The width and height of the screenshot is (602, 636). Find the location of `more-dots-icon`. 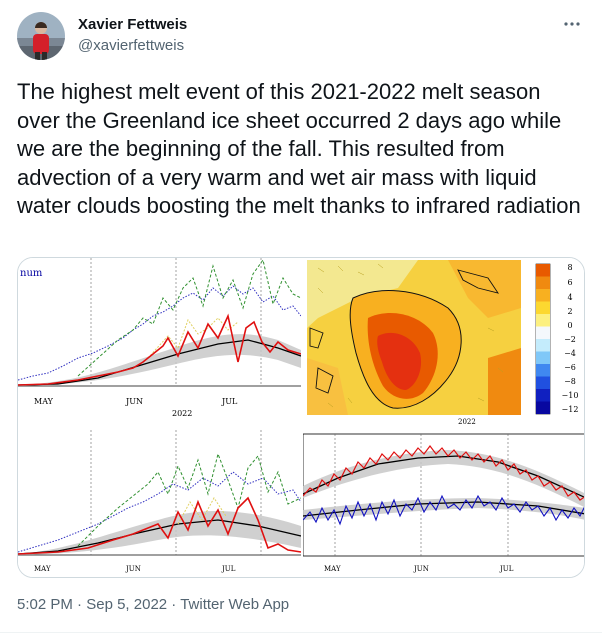

more-dots-icon is located at coordinates (572, 24).